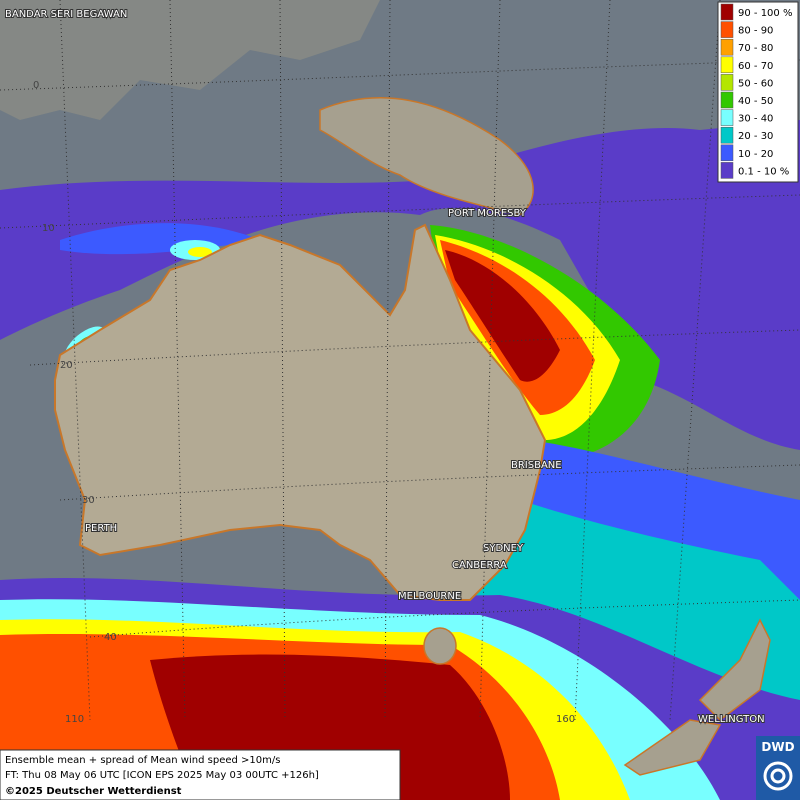 The image size is (800, 804). Describe the element at coordinates (48, 228) in the screenshot. I see `lat-label: 10` at that location.